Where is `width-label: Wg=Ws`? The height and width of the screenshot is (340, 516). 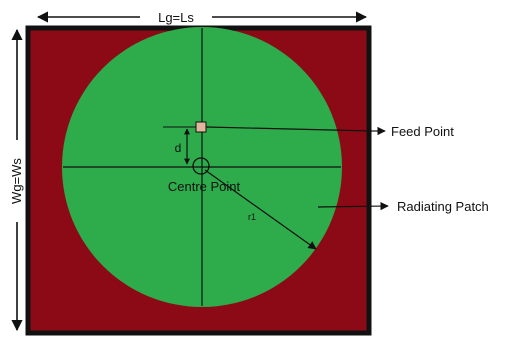
width-label: Wg=Ws is located at coordinates (16, 181).